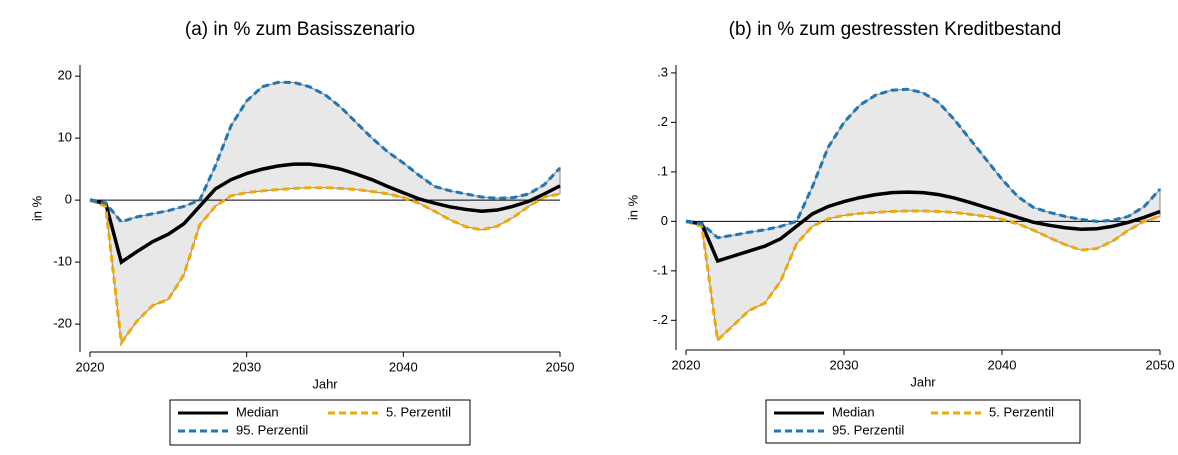 This screenshot has height=455, width=1178. I want to click on y-tick-label: .1, so click(662, 170).